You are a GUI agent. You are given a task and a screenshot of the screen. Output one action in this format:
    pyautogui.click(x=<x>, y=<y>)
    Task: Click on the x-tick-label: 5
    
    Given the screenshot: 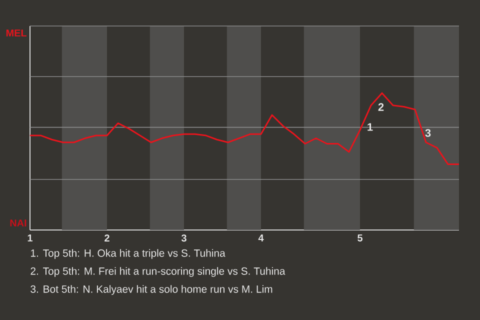 What is the action you would take?
    pyautogui.click(x=360, y=238)
    